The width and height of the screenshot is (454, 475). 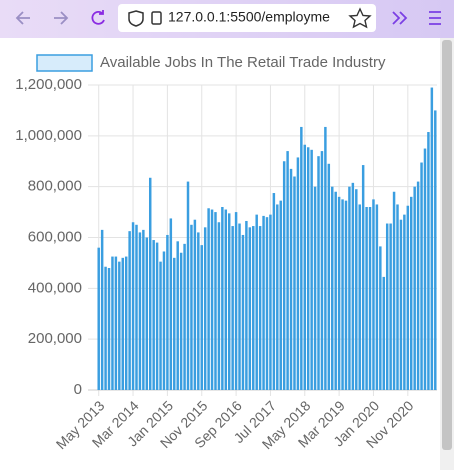 I want to click on url-bar, so click(x=247, y=18).